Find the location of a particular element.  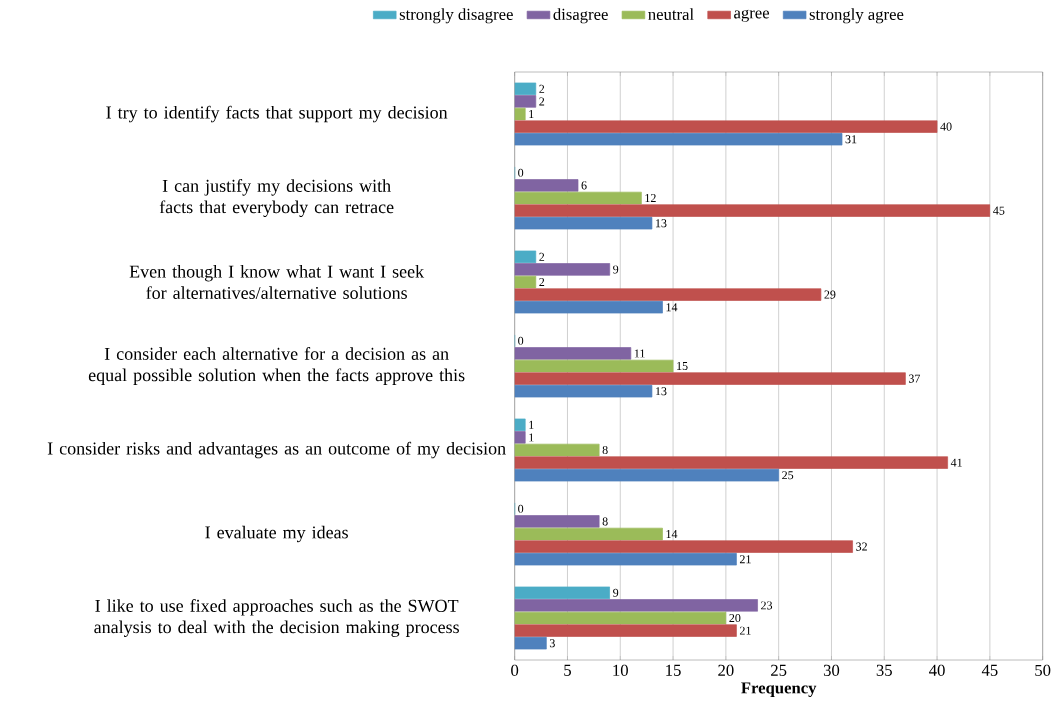

x-tick-label: 35 is located at coordinates (884, 670).